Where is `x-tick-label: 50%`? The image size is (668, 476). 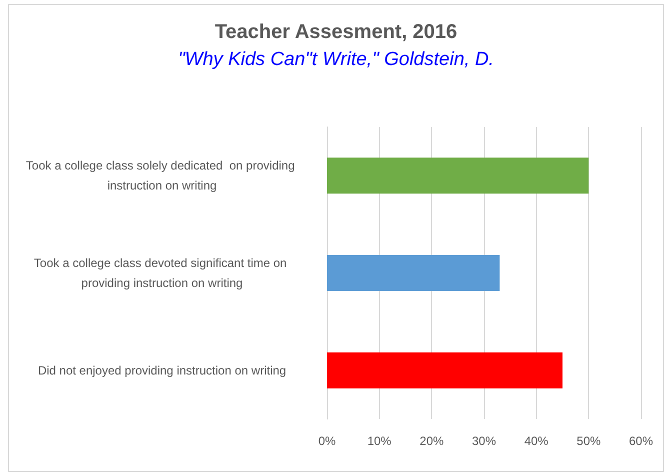
x-tick-label: 50% is located at coordinates (588, 441).